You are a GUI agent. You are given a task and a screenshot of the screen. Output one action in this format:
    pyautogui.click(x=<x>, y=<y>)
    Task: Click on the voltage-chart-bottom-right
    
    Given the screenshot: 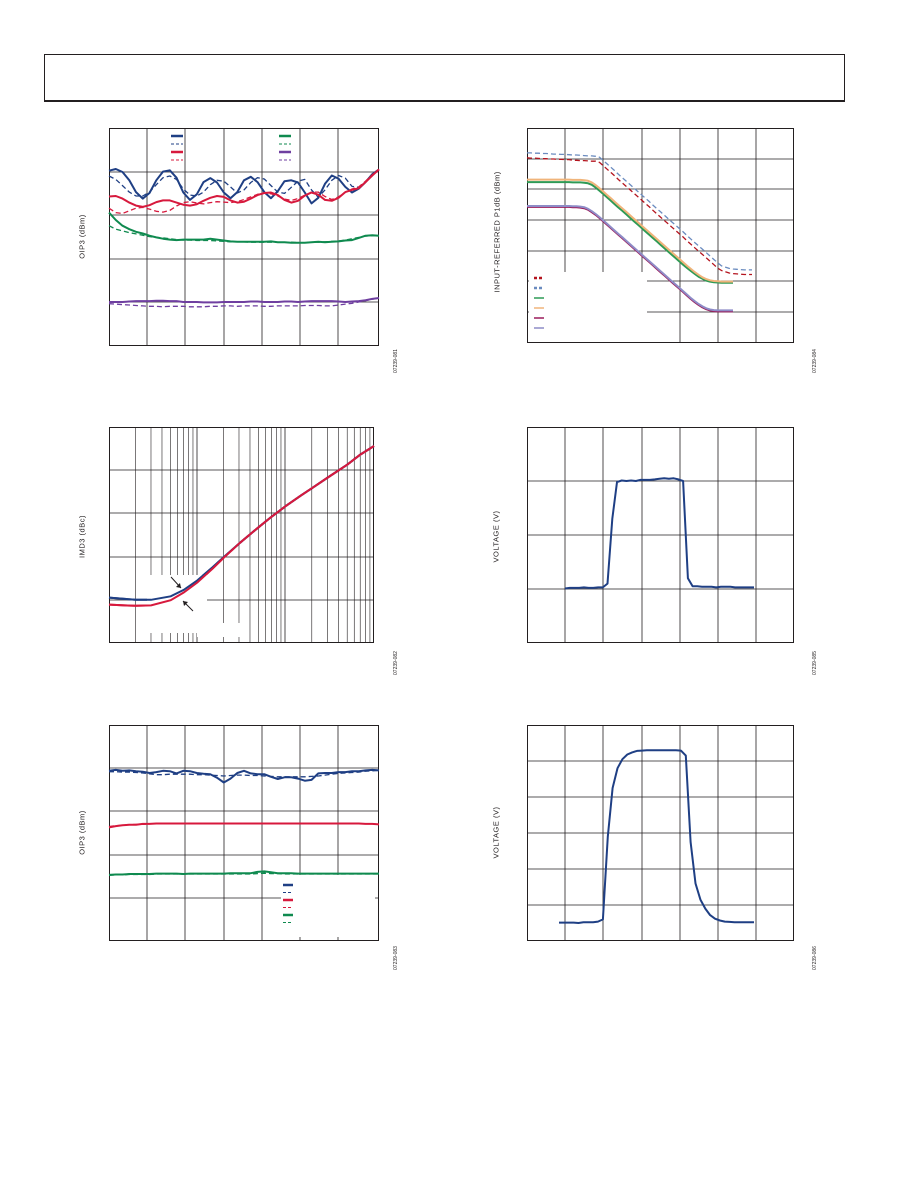 What is the action you would take?
    pyautogui.click(x=660, y=833)
    